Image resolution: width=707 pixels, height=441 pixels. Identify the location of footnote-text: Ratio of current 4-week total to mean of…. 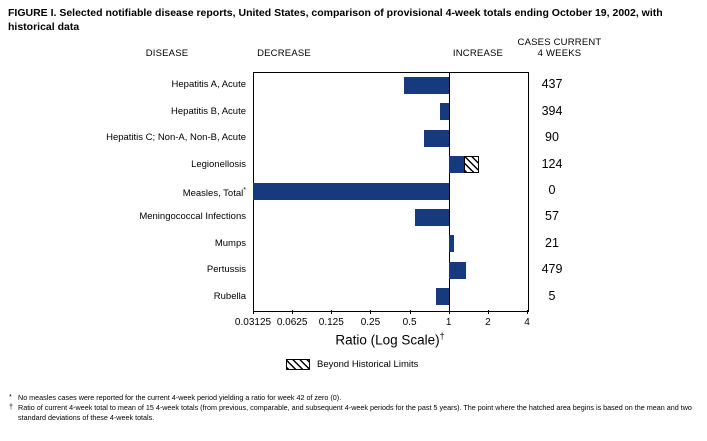
(355, 412).